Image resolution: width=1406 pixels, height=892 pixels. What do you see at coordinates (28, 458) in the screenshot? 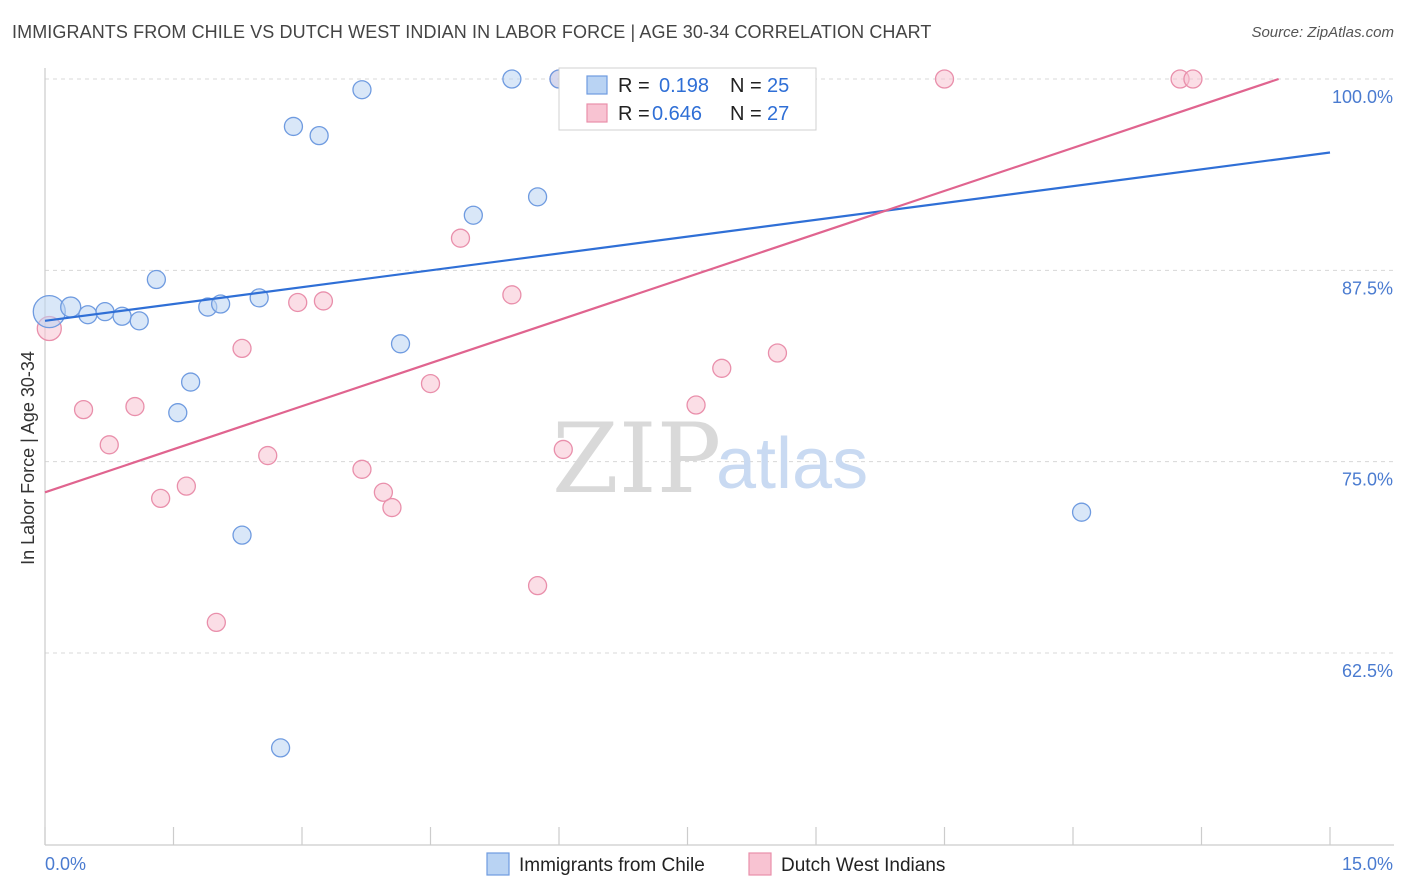
I see `y-axis-label: In Labor Force | Age 30-34` at bounding box center [28, 458].